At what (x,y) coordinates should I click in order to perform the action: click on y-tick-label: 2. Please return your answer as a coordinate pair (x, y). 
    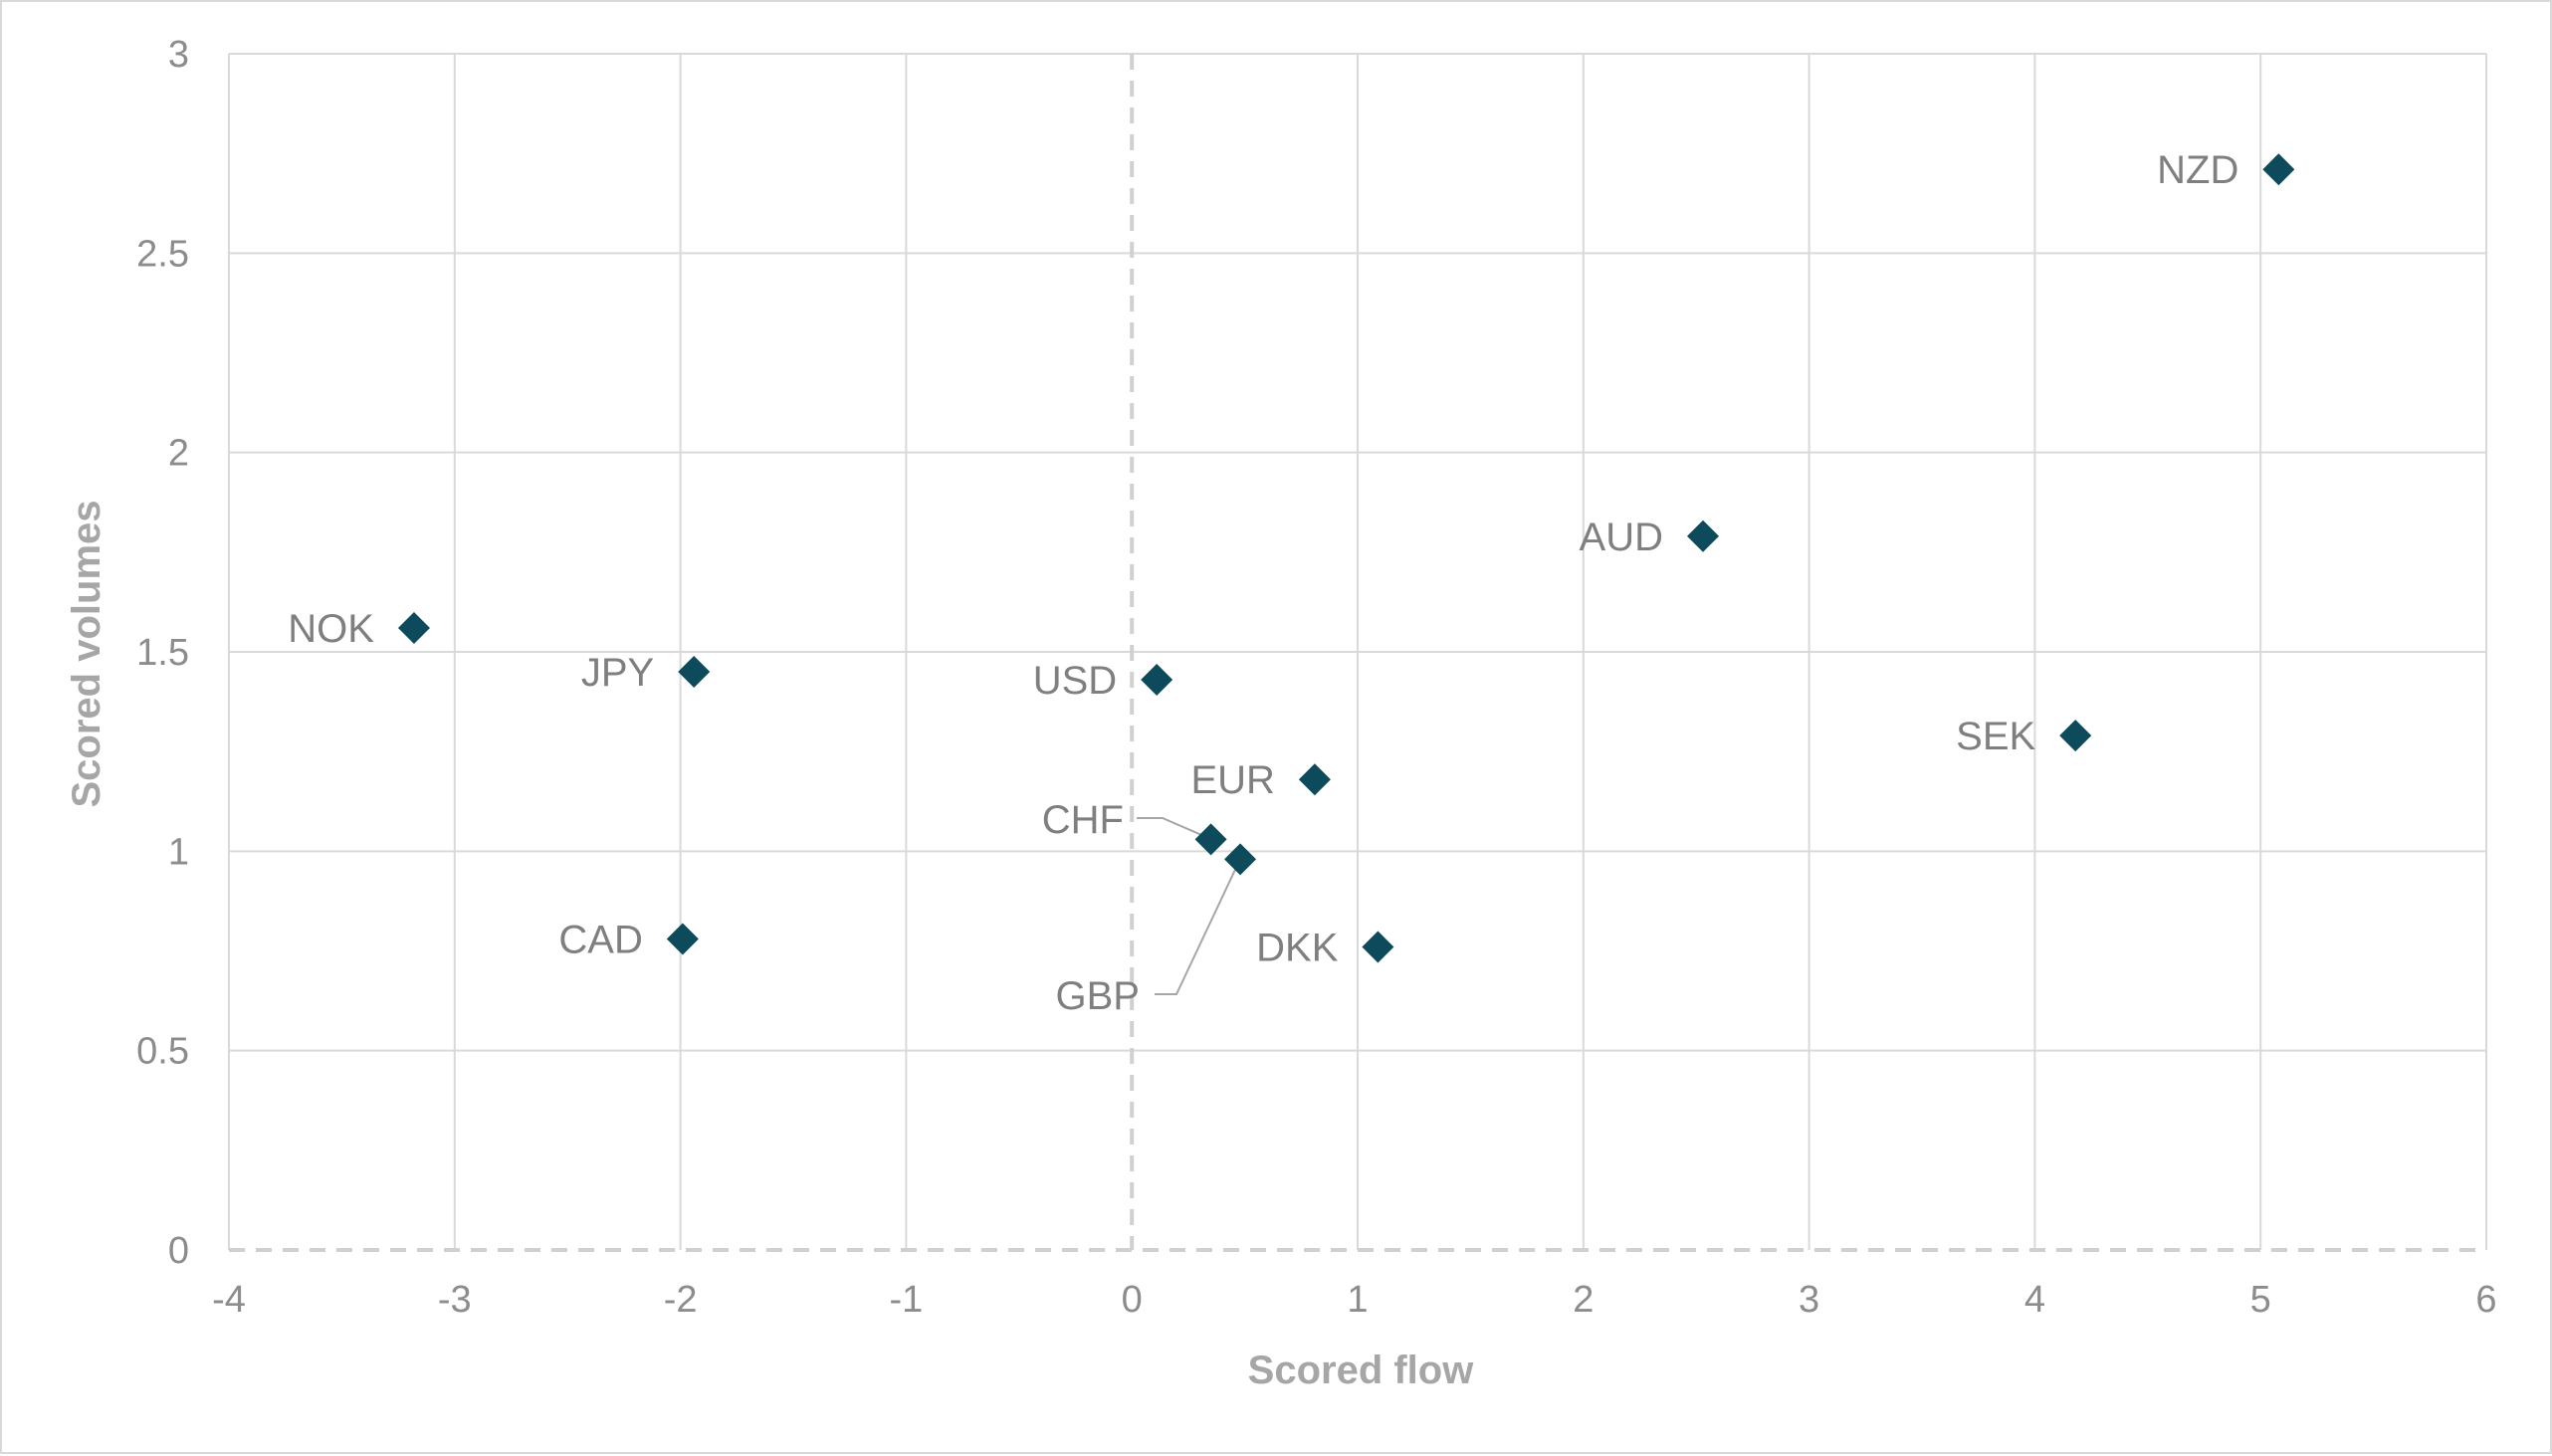
    Looking at the image, I should click on (179, 454).